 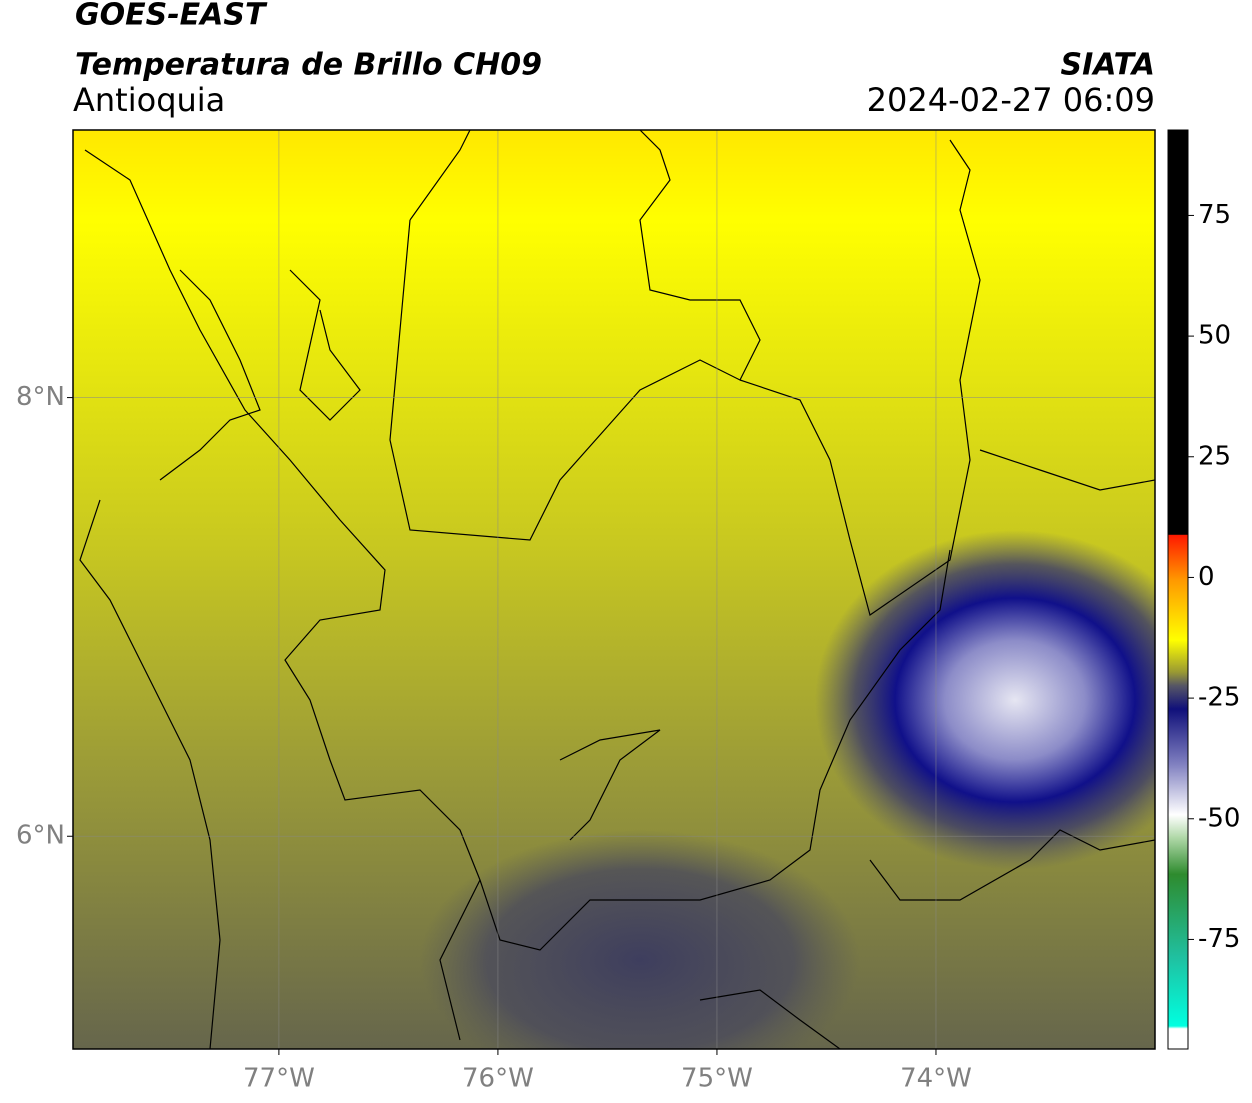 What do you see at coordinates (1219, 818) in the screenshot?
I see `colorbar-tick-label: -50` at bounding box center [1219, 818].